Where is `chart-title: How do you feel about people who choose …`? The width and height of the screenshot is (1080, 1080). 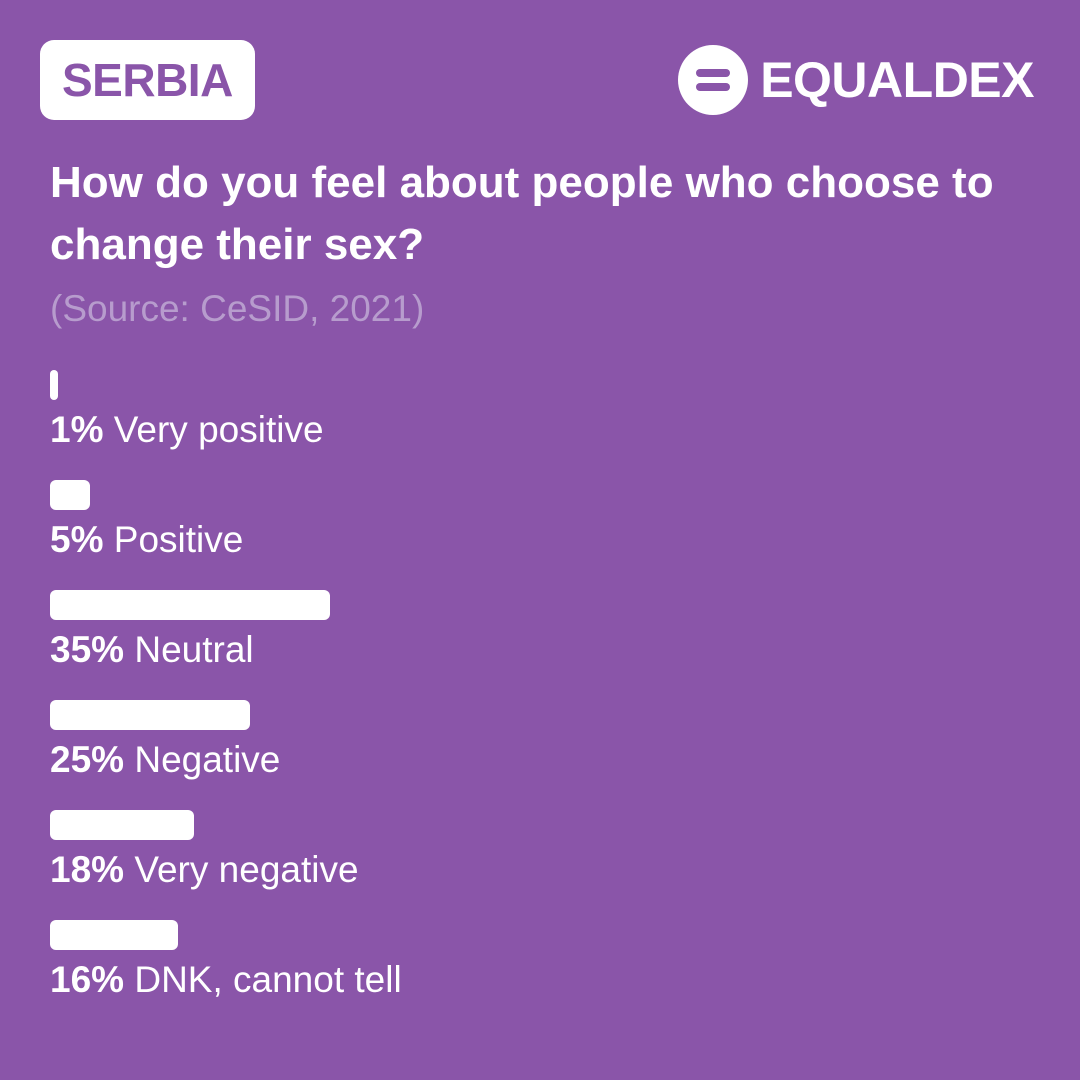 chart-title: How do you feel about people who choose … is located at coordinates (522, 213).